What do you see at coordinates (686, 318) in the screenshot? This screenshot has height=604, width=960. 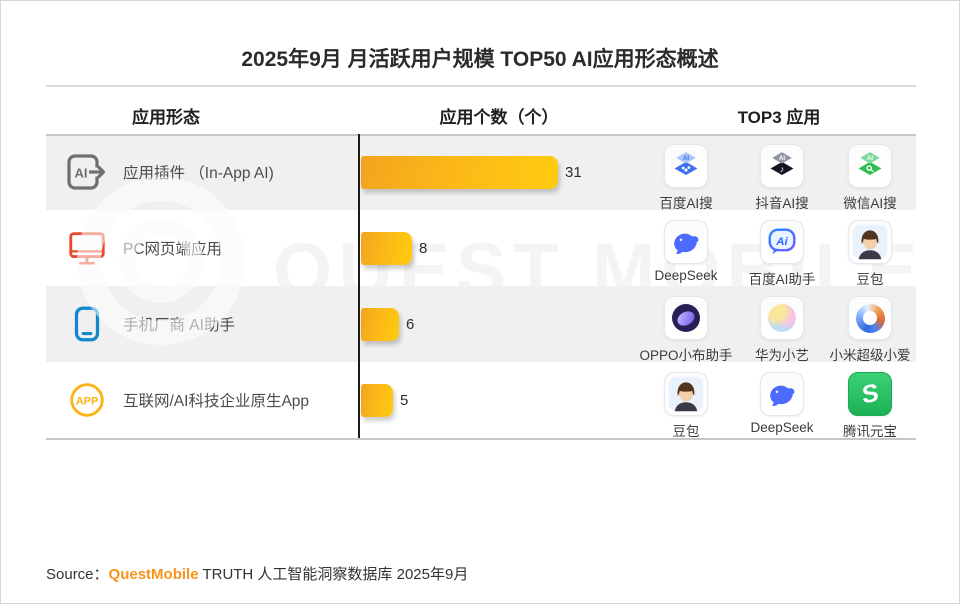 I see `oppo-xiaobu-logo` at bounding box center [686, 318].